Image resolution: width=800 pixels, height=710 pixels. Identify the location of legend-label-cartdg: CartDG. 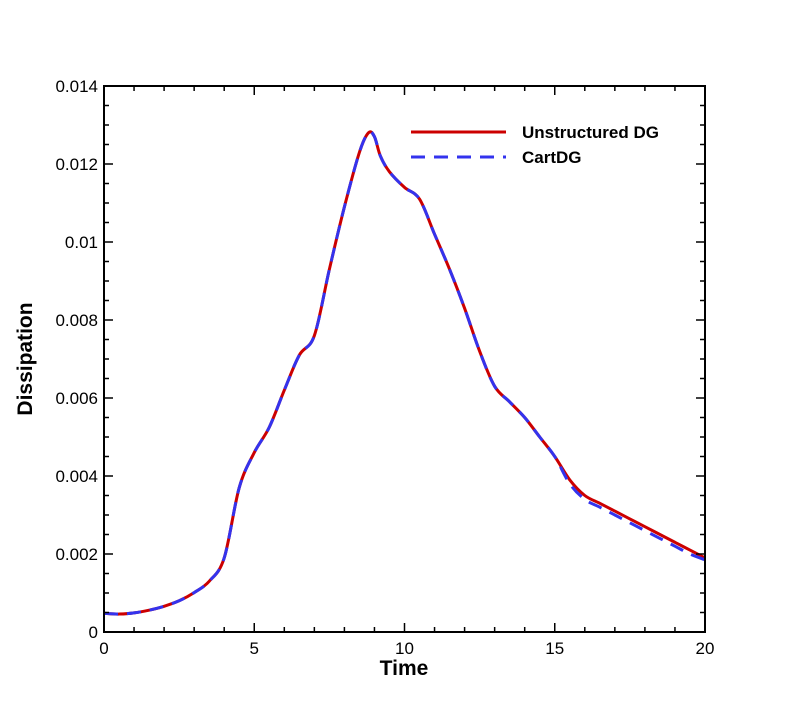
(552, 157).